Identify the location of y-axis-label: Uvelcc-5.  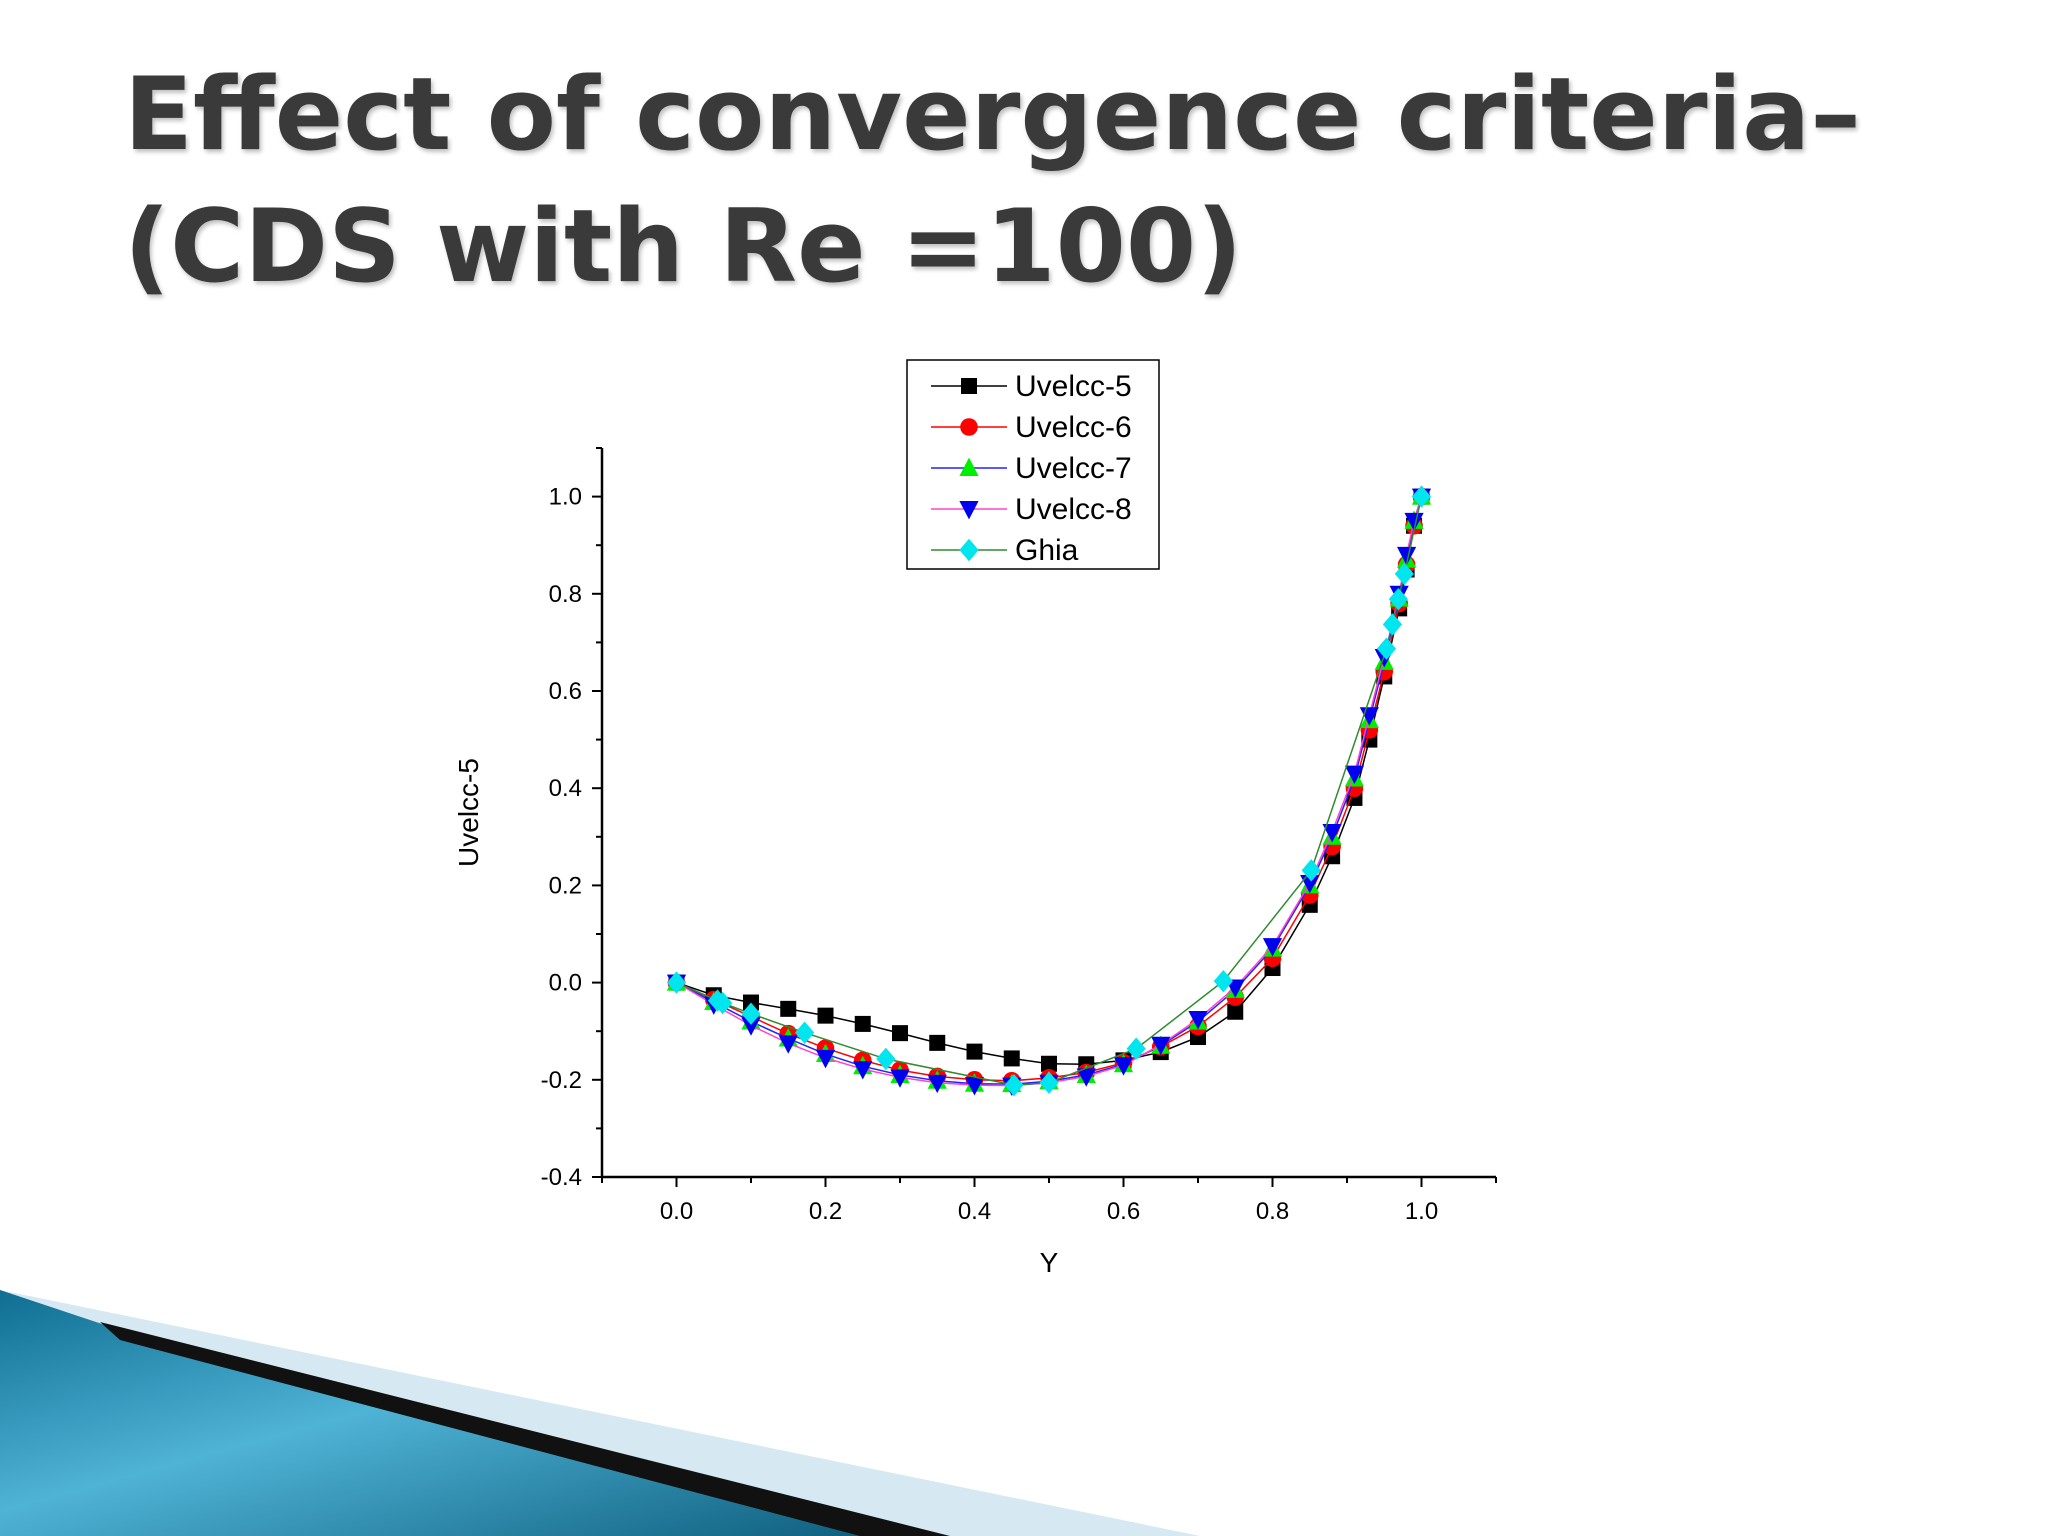
(468, 812).